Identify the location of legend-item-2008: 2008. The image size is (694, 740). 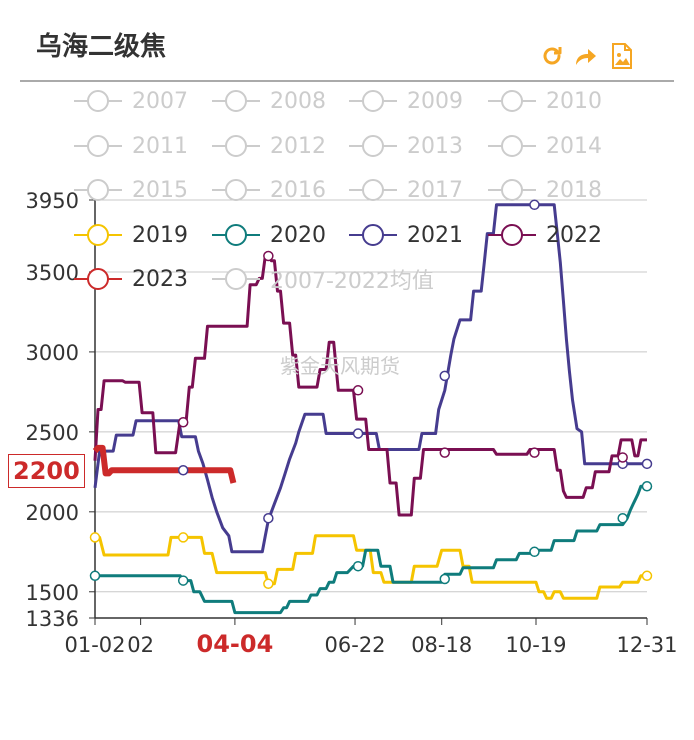
(268, 101).